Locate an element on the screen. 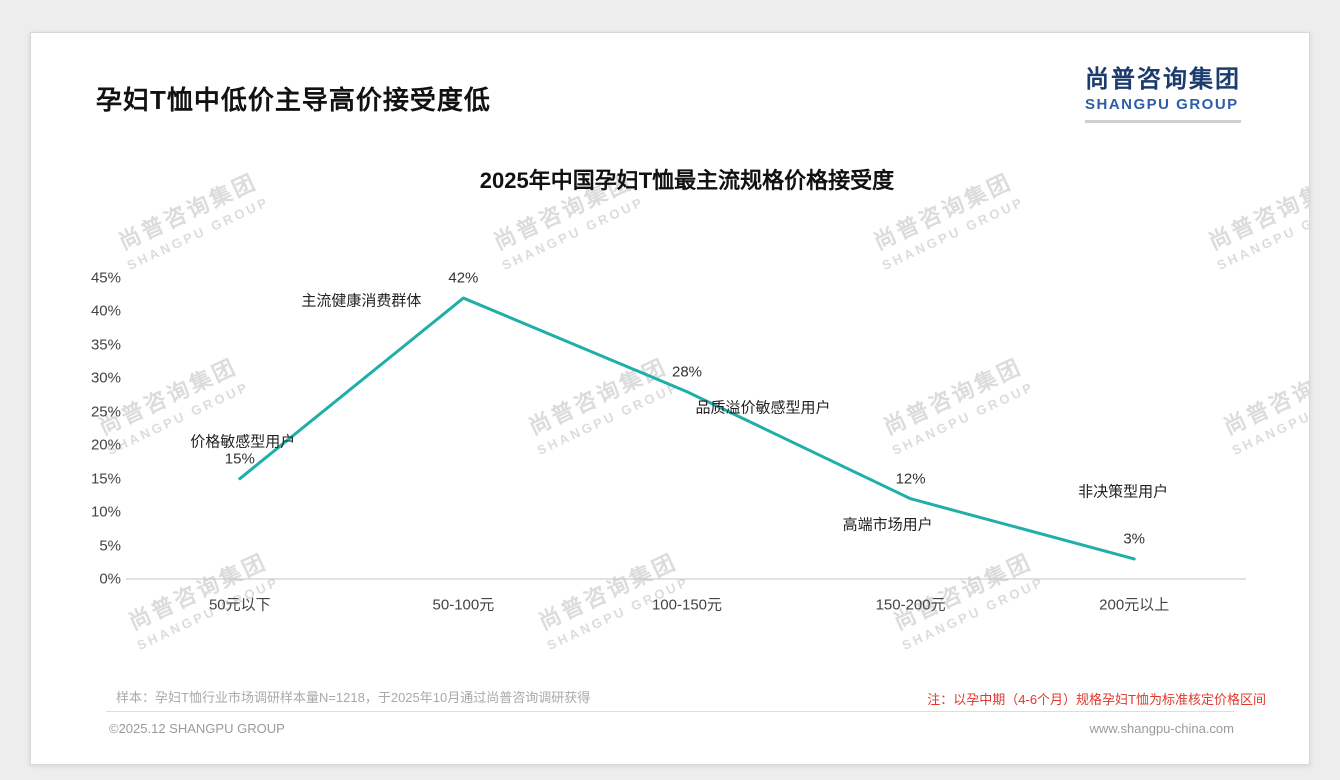 This screenshot has height=780, width=1340. x-axis-label: 50元以下 is located at coordinates (239, 605).